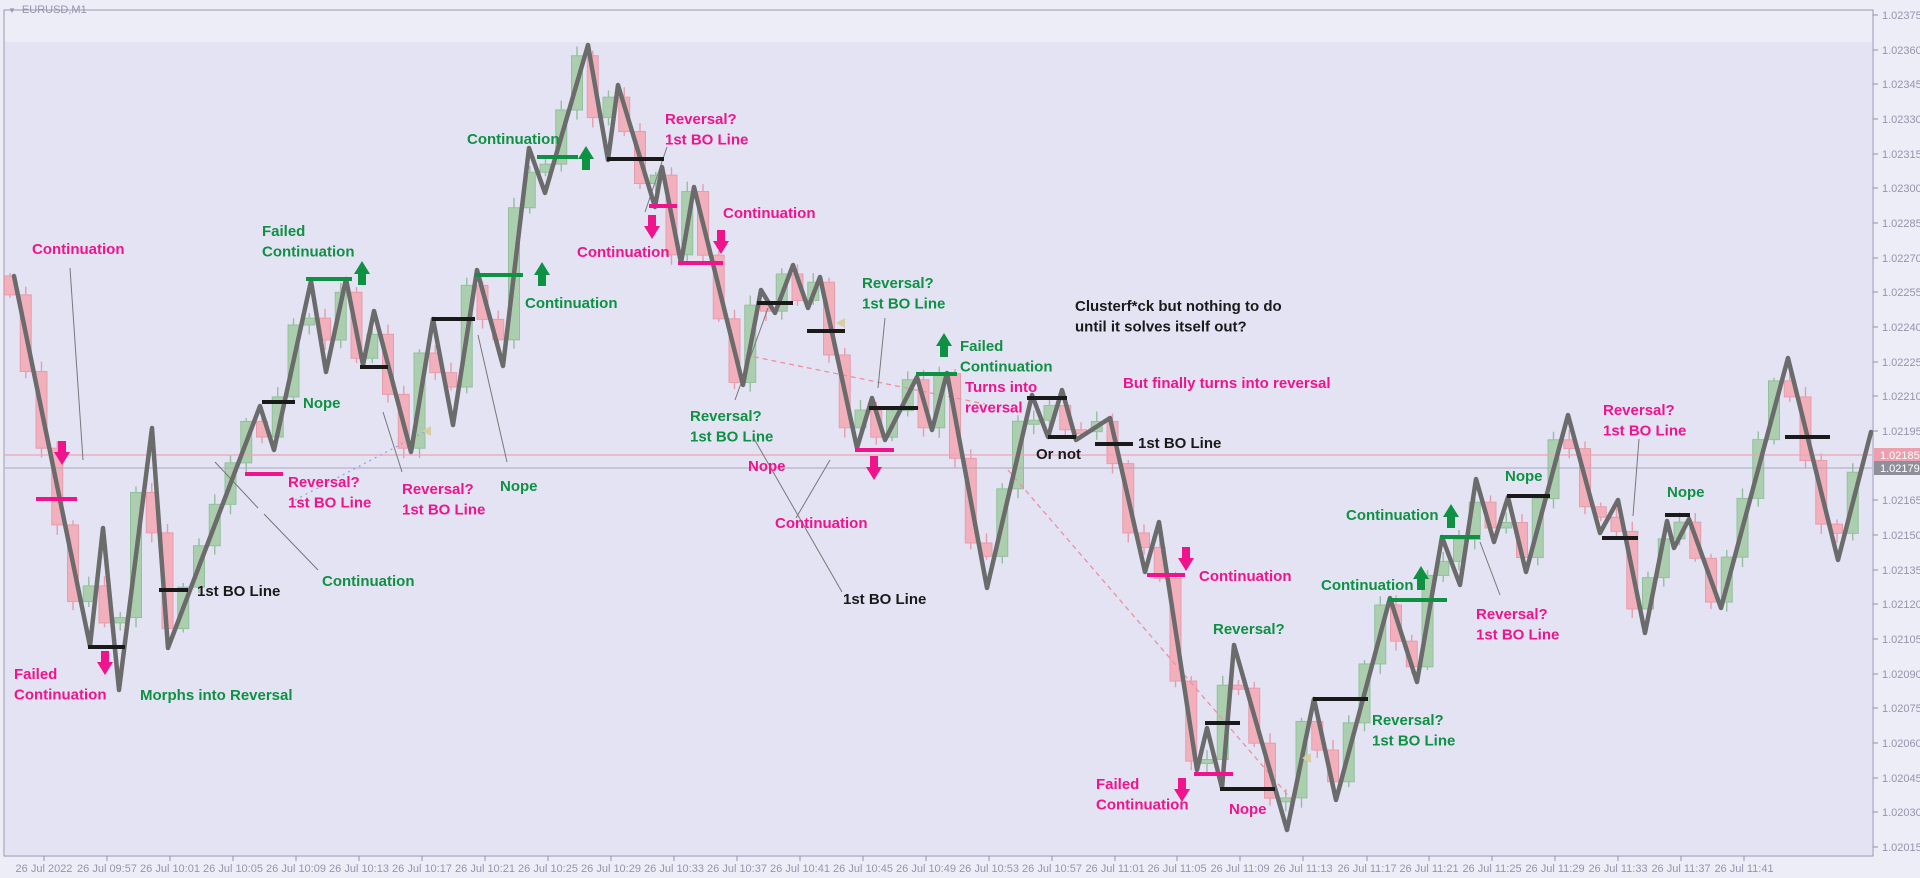  I want to click on time-tick-label: 26 Jul 11:13, so click(1302, 869).